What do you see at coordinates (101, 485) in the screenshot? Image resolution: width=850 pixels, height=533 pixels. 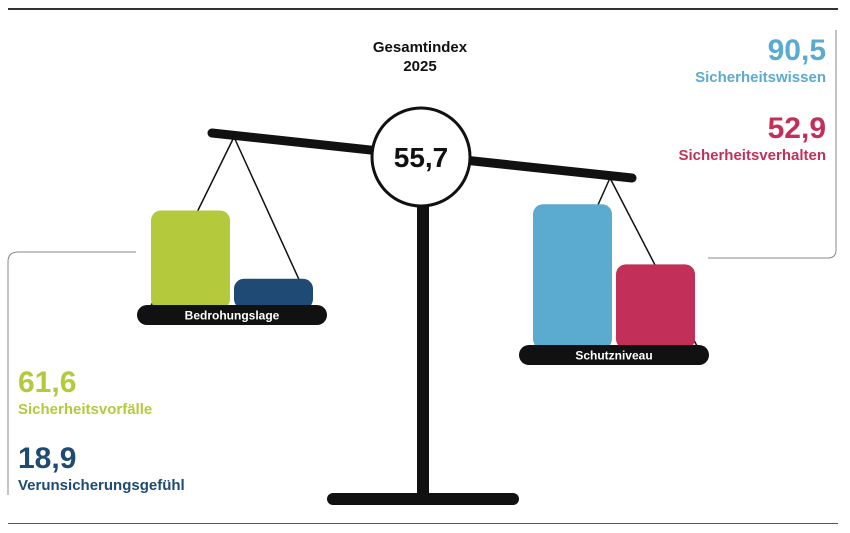 I see `stat-label: Verunsicherungsgefühl` at bounding box center [101, 485].